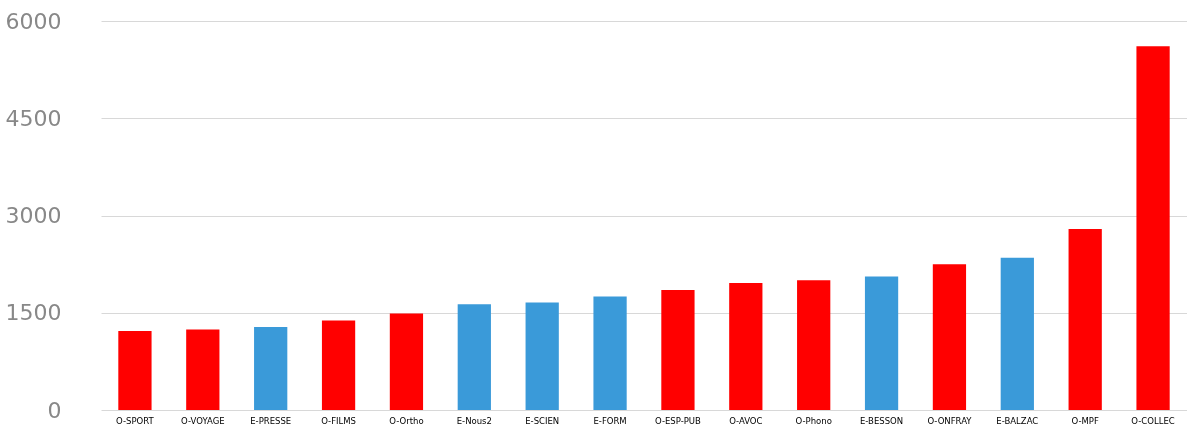 This screenshot has width=1187, height=430. I want to click on x-tick-label: E-SCIEN, so click(542, 420).